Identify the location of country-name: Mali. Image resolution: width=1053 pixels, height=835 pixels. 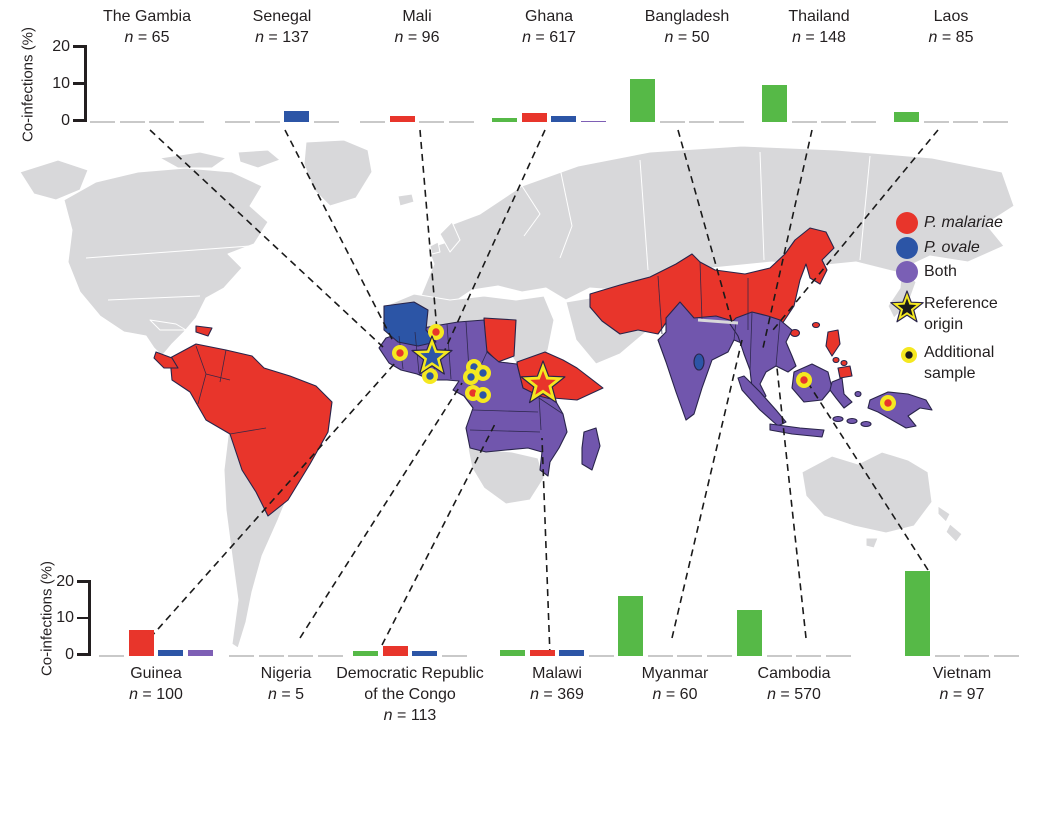
(417, 16).